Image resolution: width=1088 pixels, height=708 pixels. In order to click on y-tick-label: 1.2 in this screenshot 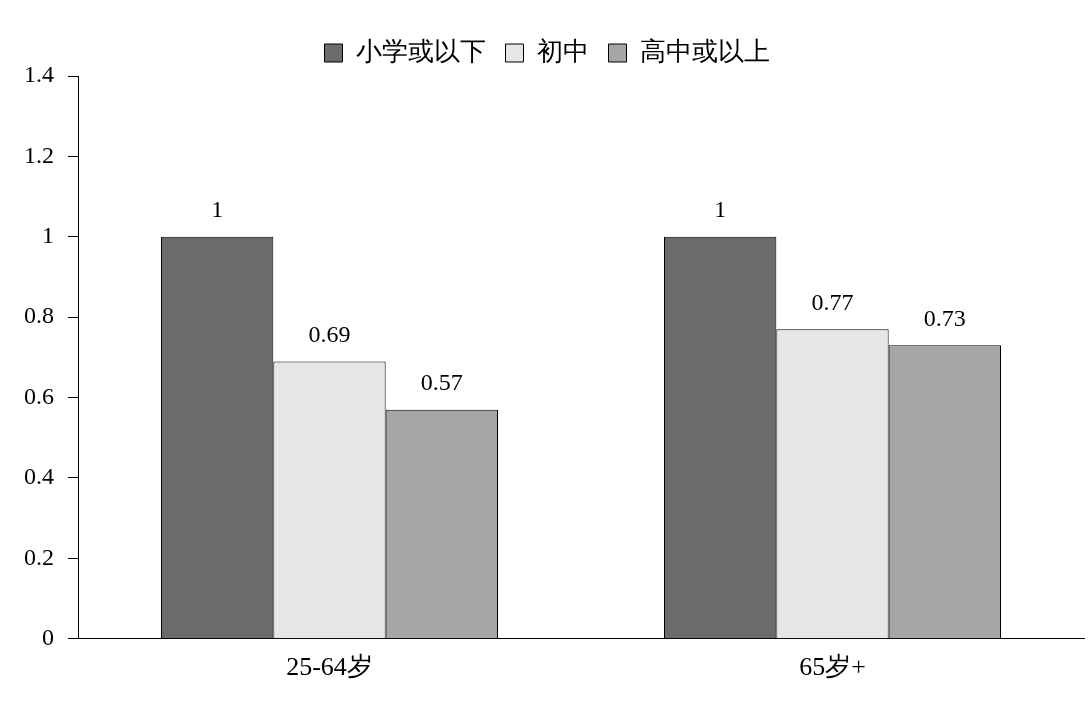, I will do `click(39, 154)`.